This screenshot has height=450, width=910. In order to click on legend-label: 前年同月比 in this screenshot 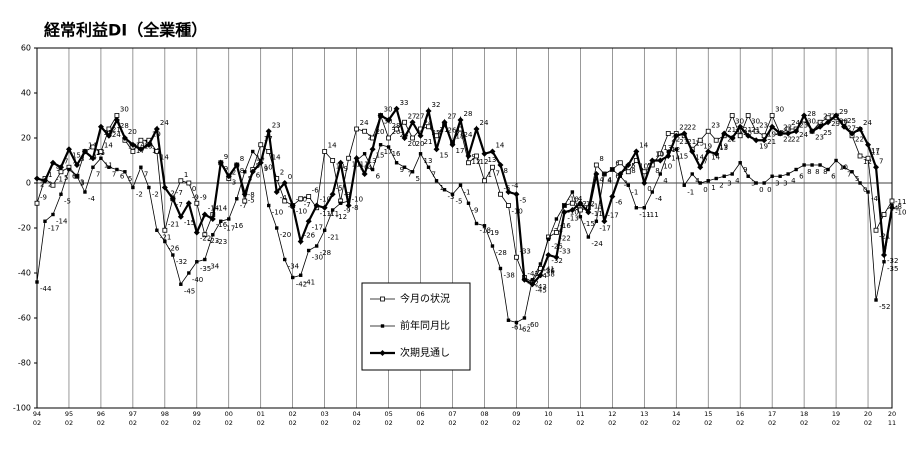, I will do `click(425, 325)`.